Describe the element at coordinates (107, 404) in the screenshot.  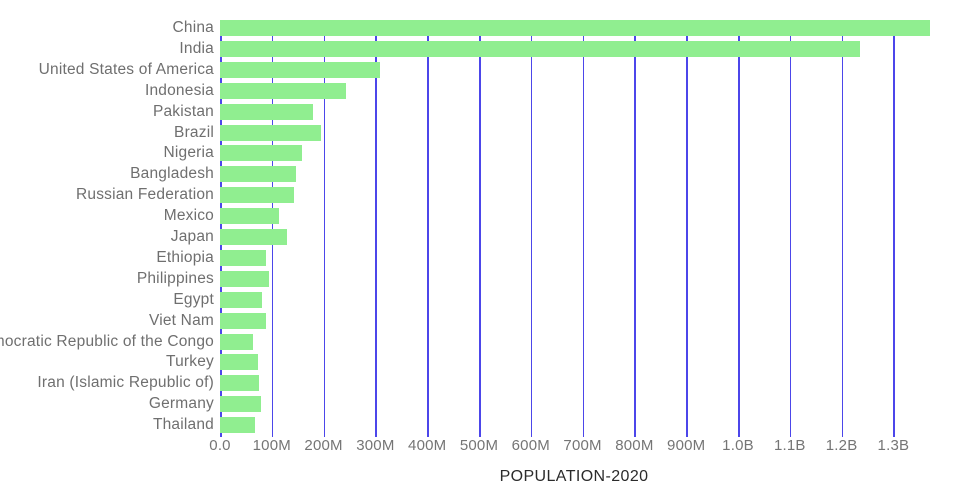
I see `category-label-row: Germany` at that location.